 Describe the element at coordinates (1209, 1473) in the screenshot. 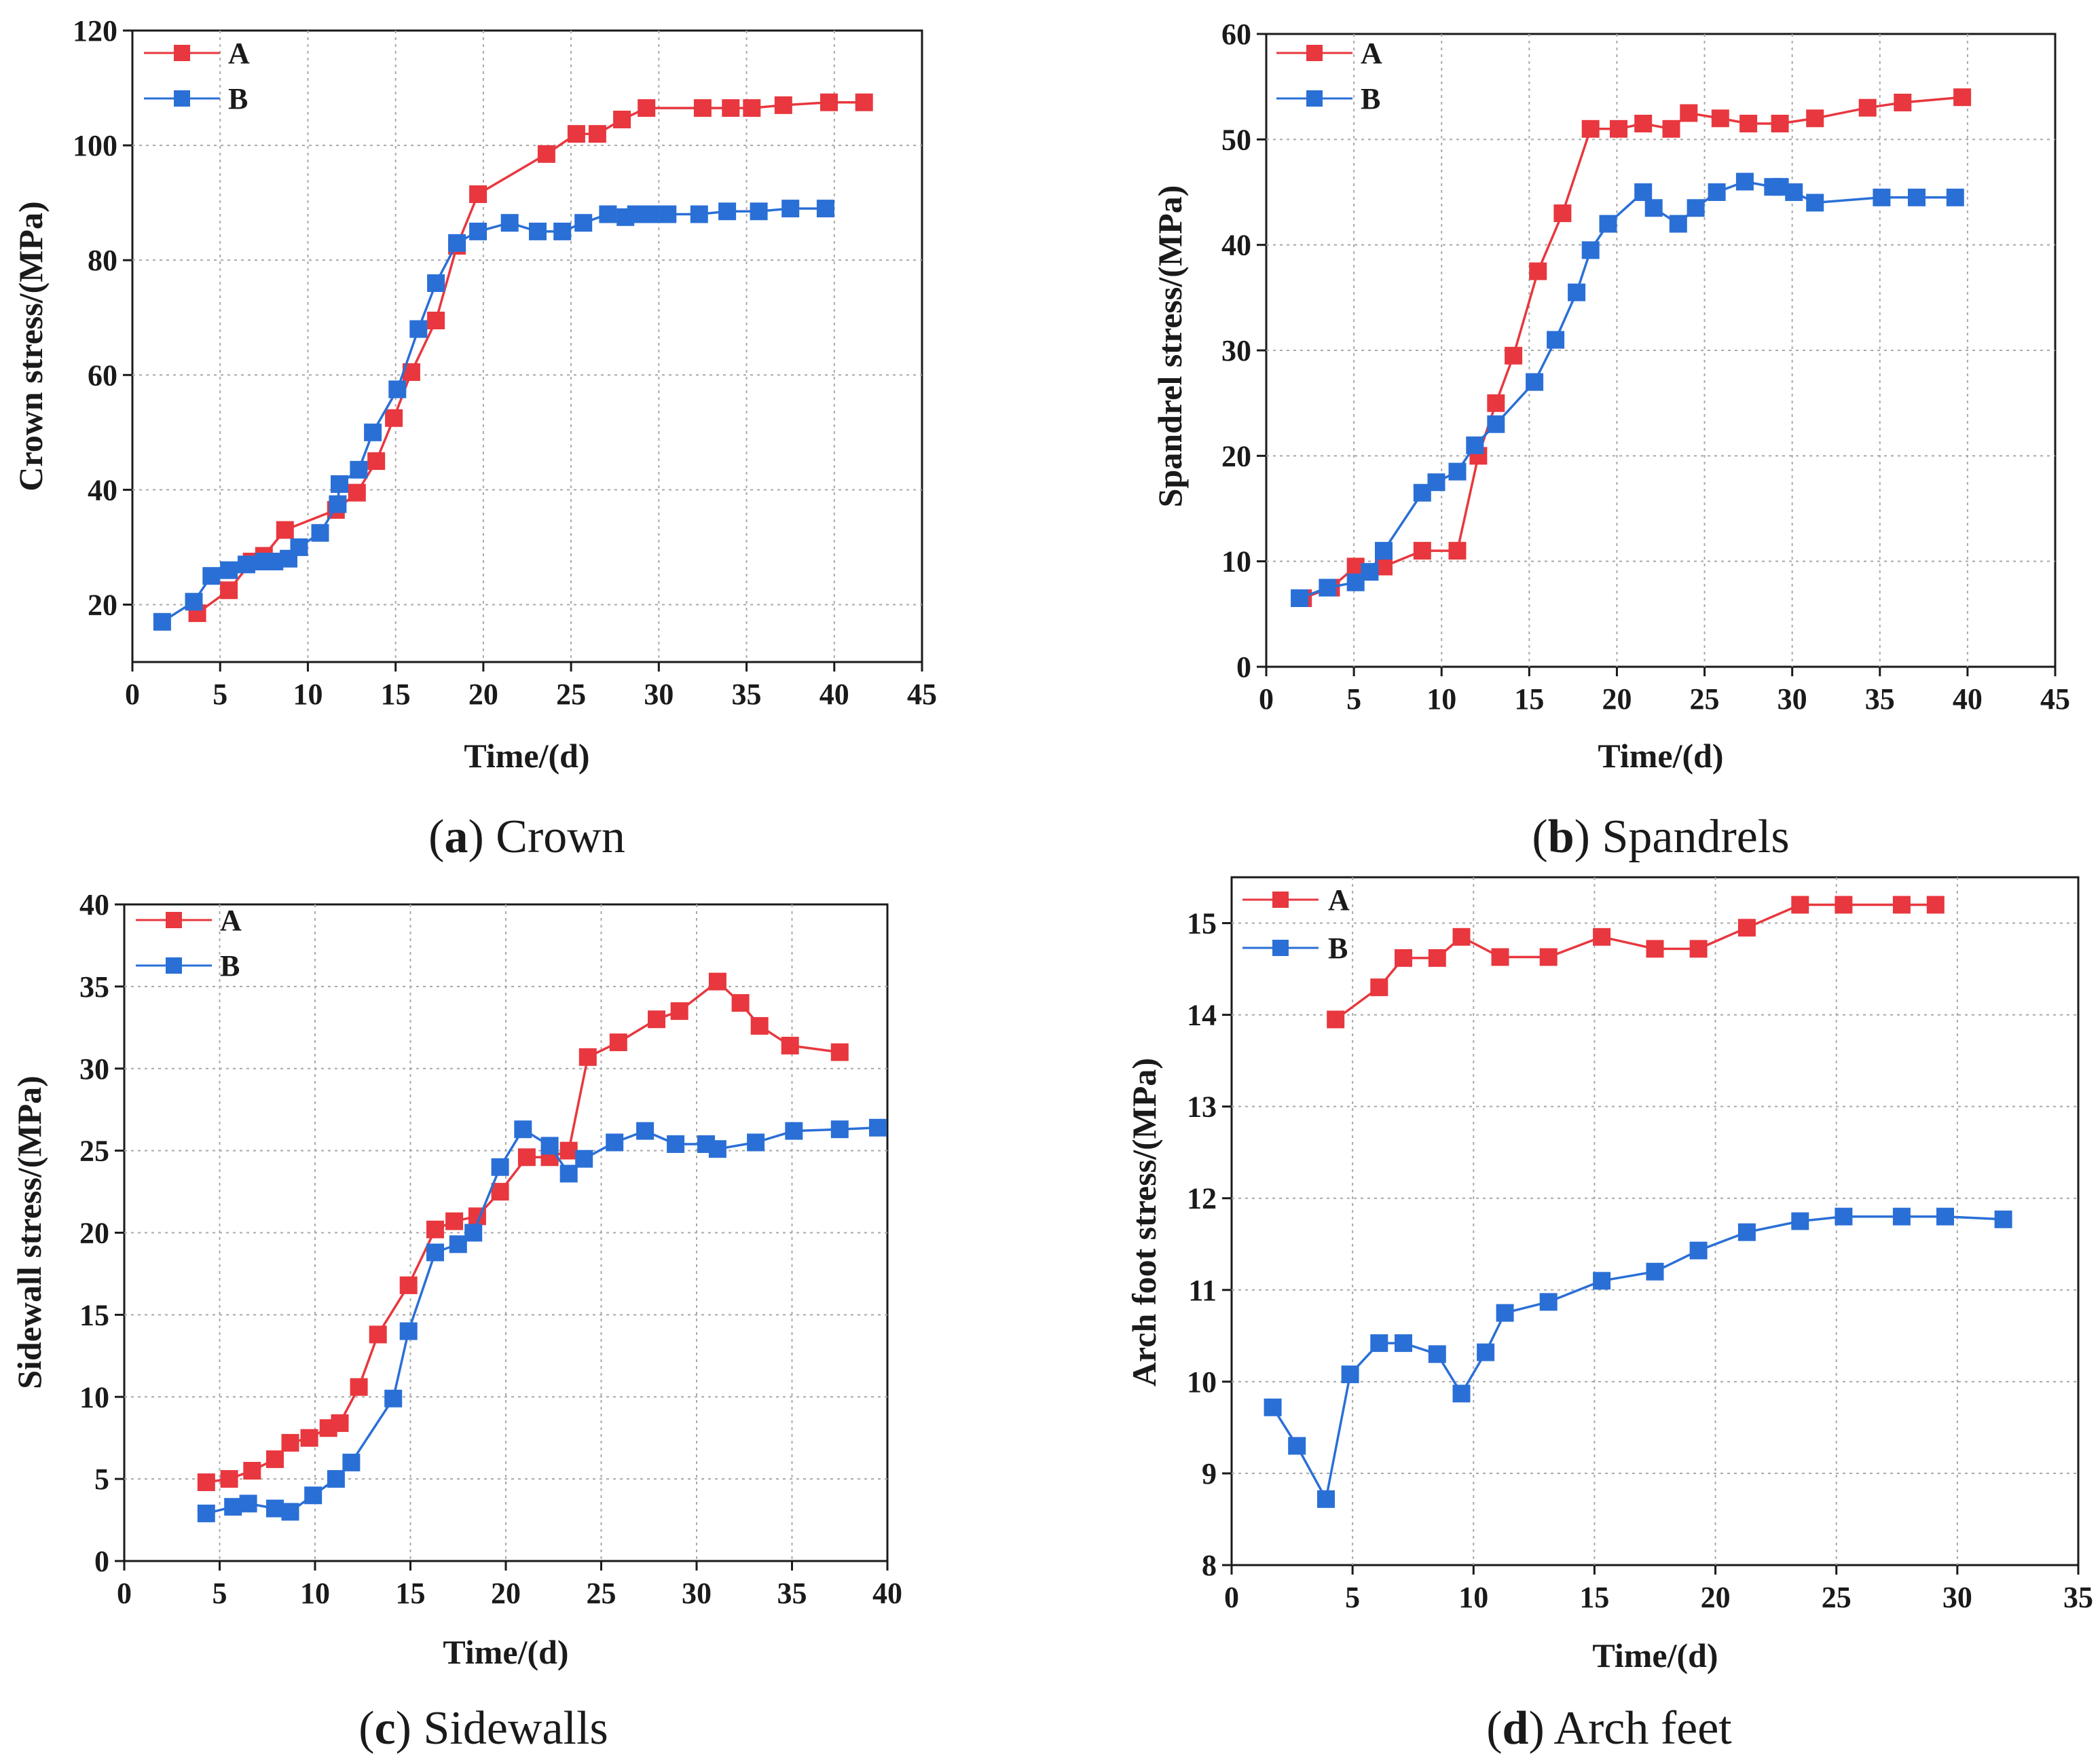

I see `y-tick-label: 9` at that location.